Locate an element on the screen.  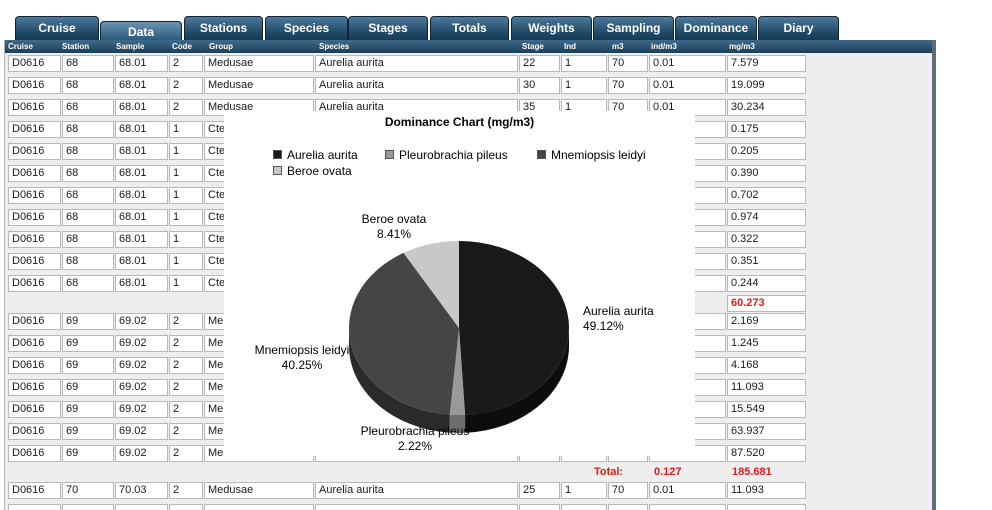
tab-species: Species is located at coordinates (306, 28).